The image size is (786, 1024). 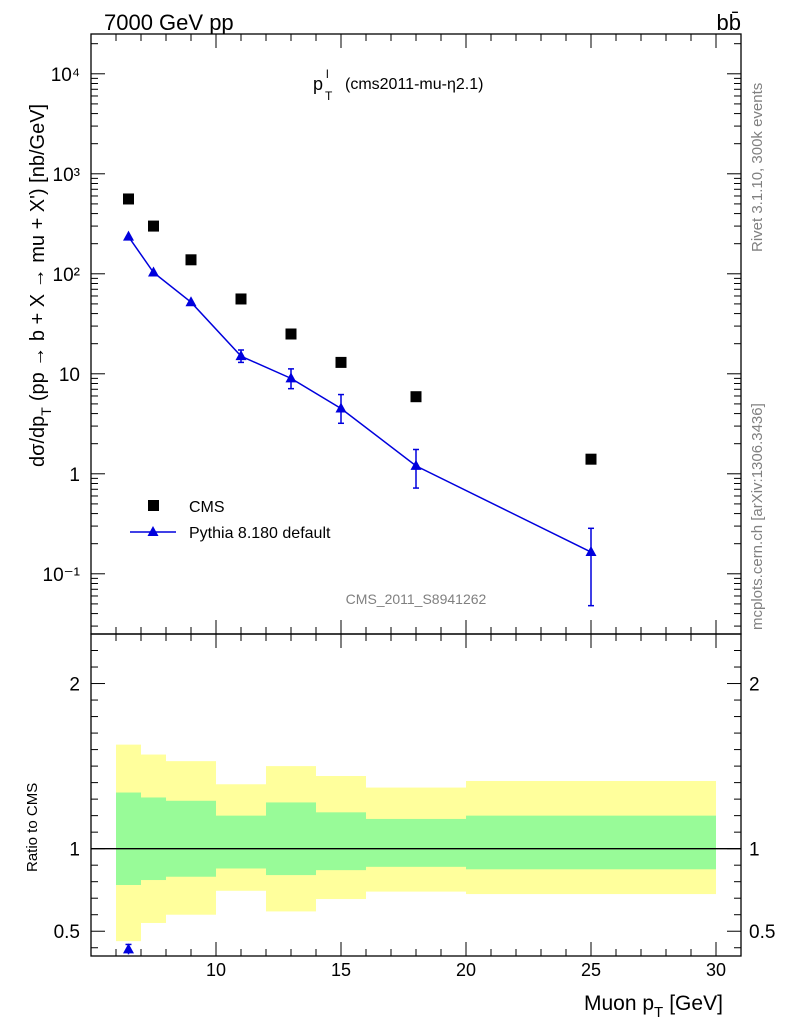 I want to click on y-tick-label: 10, so click(x=69, y=375).